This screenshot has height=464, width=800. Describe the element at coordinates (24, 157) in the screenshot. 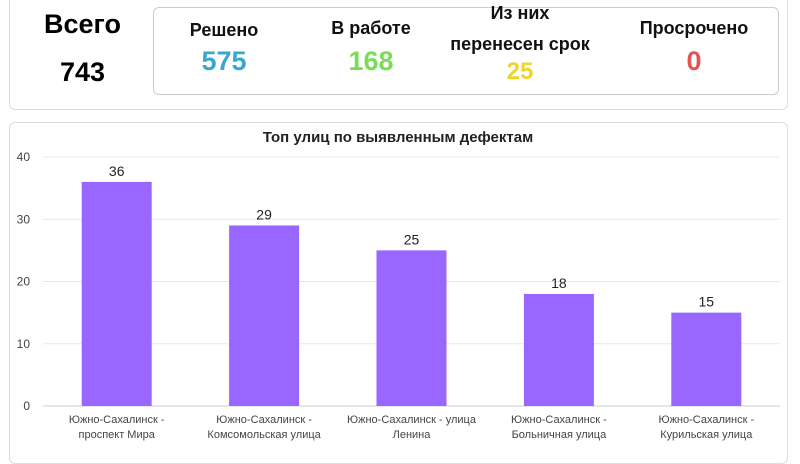

I see `y-tick-label: 40` at that location.